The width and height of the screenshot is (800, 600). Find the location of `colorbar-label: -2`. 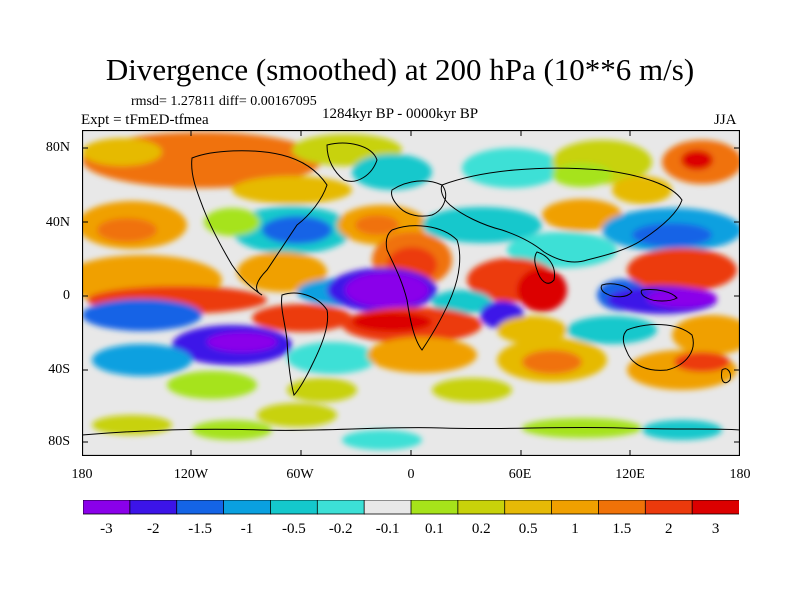

colorbar-label: -2 is located at coordinates (153, 529).